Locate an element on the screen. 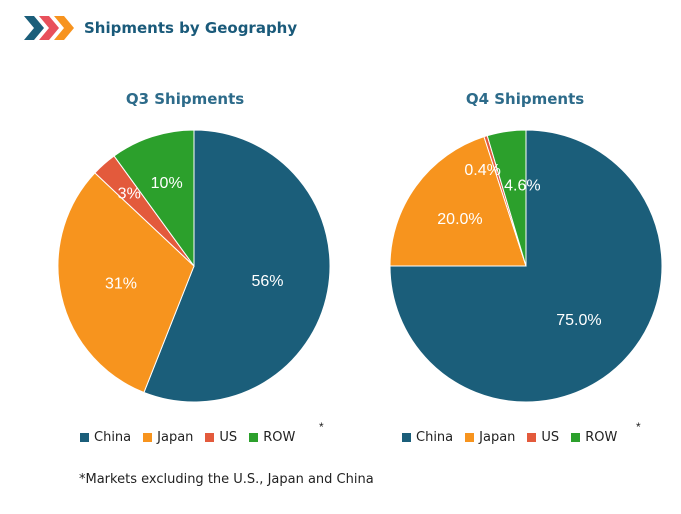 Image resolution: width=681 pixels, height=514 pixels. slice-label-china: 75.0% is located at coordinates (578, 320).